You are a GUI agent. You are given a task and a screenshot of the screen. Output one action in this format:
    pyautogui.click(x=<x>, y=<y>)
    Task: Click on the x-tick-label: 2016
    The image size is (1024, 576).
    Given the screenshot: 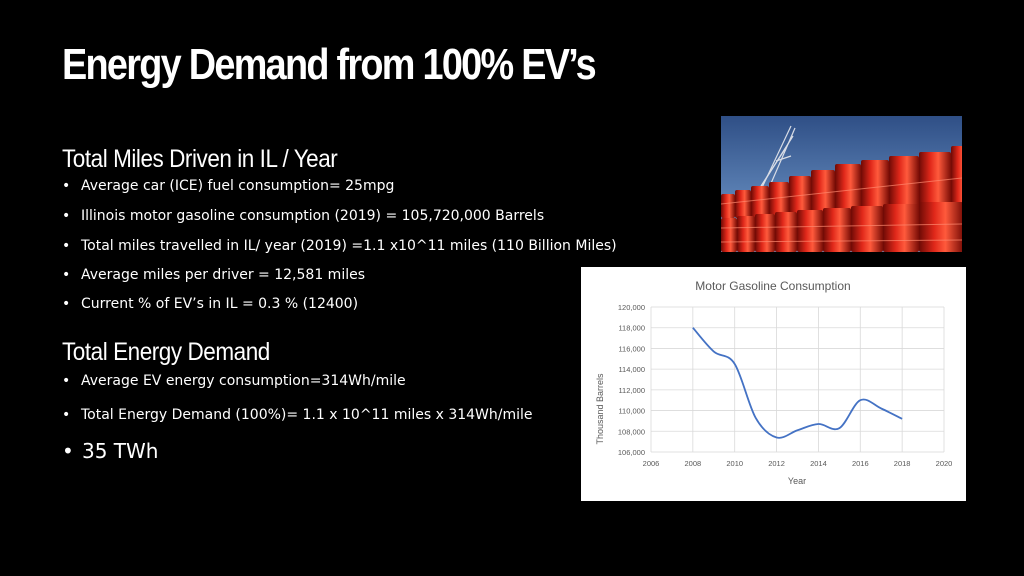 What is the action you would take?
    pyautogui.click(x=860, y=463)
    